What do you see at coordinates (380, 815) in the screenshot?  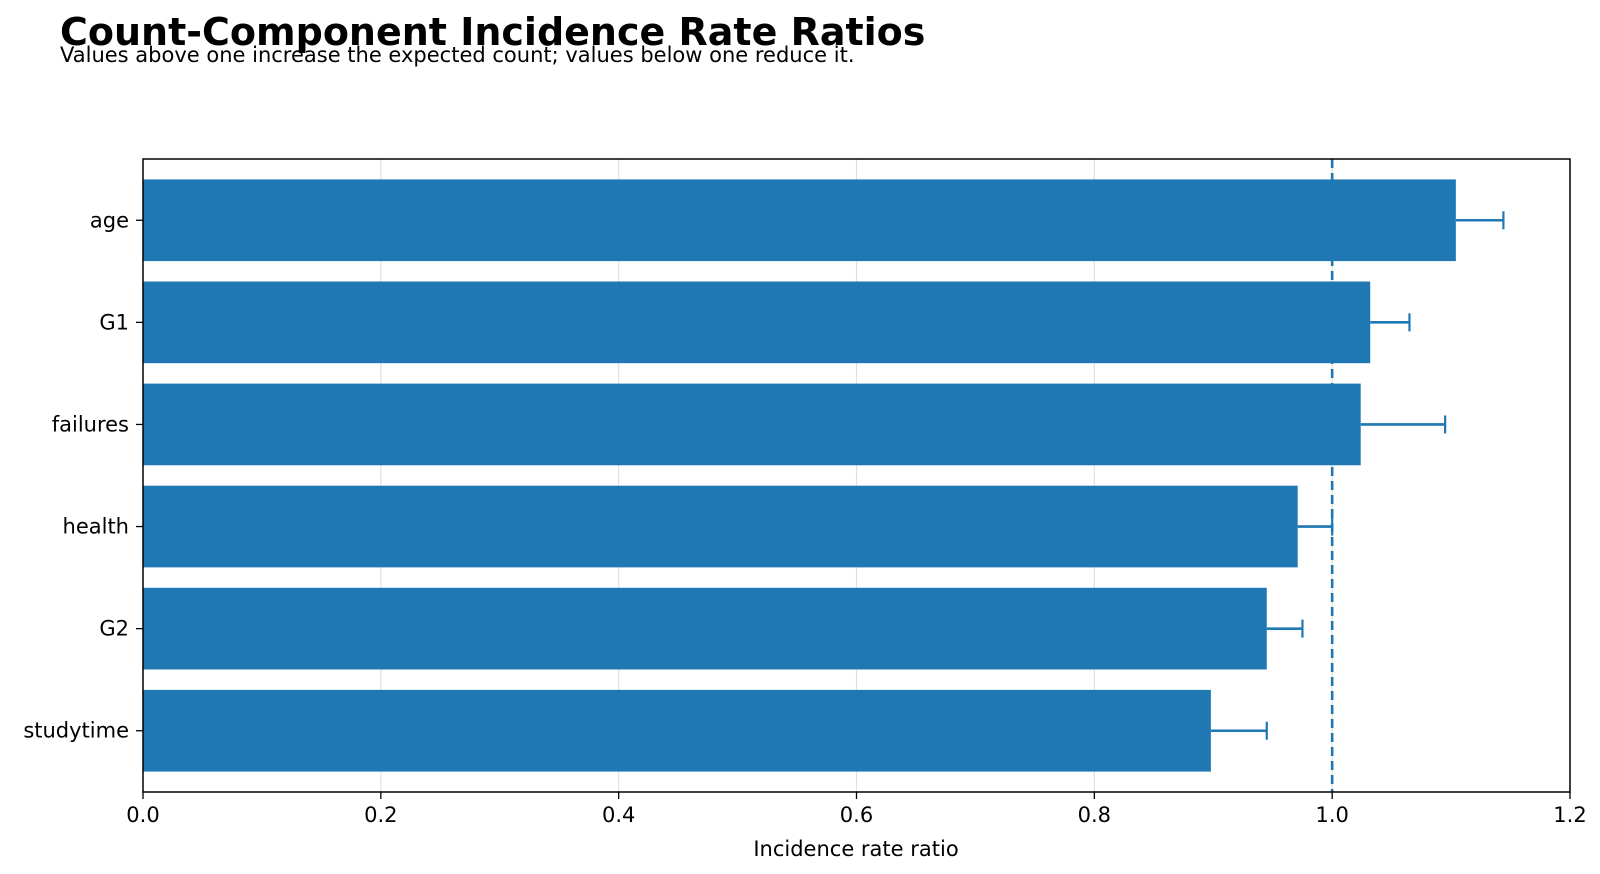 I see `x-tick-label: 0.2` at bounding box center [380, 815].